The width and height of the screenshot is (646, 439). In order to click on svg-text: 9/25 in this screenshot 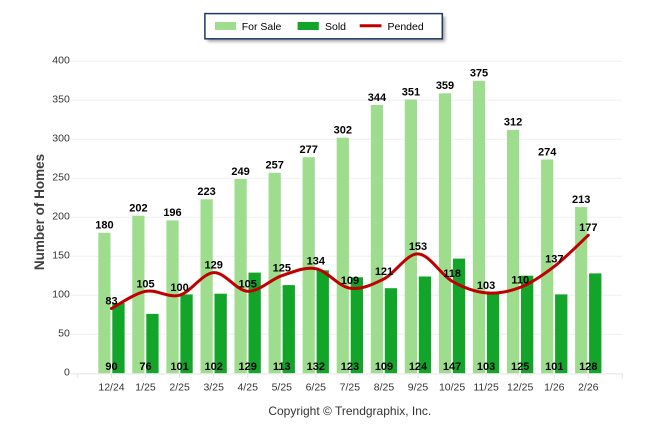, I will do `click(418, 387)`.